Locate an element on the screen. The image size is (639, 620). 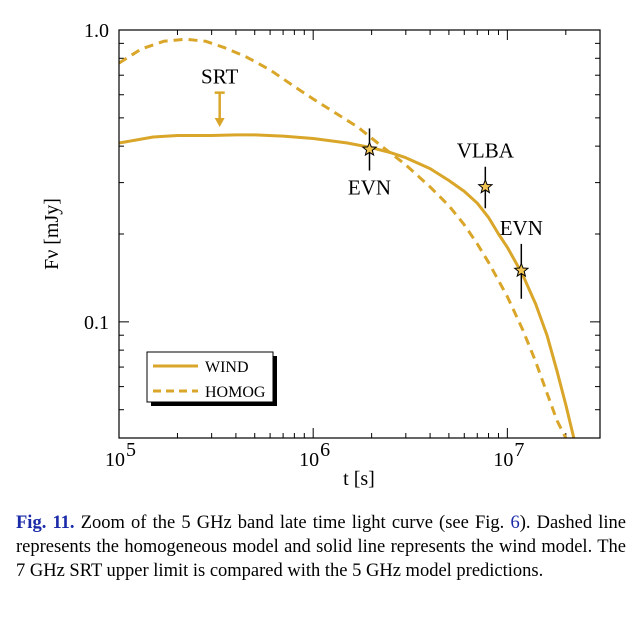
x-axis-label: t [s] is located at coordinates (359, 479).